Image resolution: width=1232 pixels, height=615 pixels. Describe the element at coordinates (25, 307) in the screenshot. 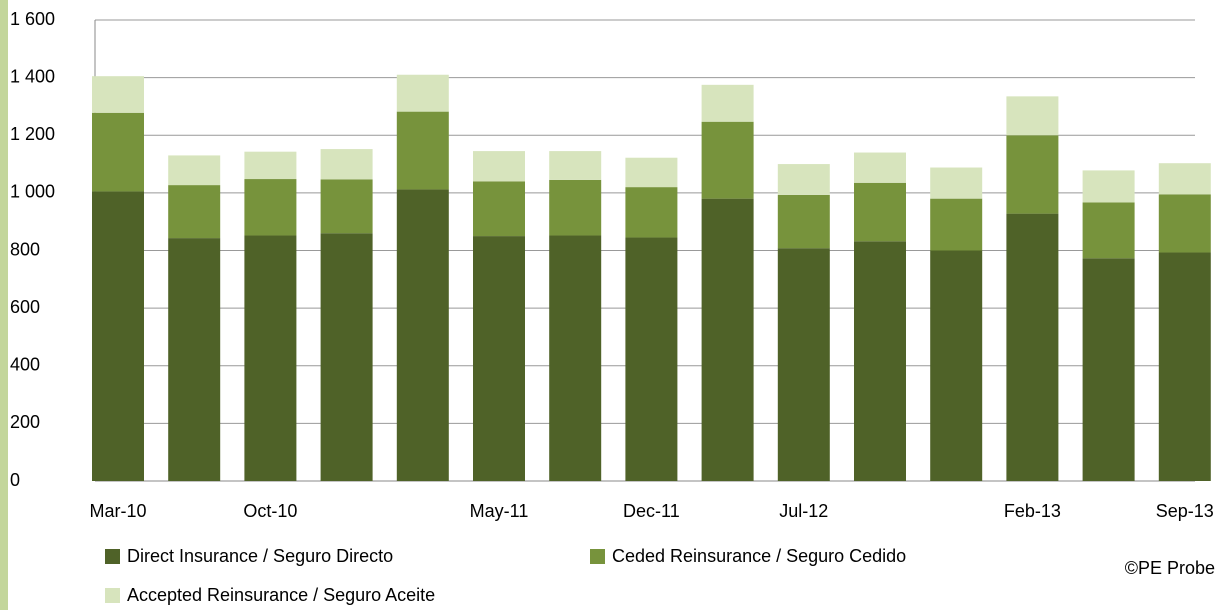

I see `y-tick-label: 600` at that location.